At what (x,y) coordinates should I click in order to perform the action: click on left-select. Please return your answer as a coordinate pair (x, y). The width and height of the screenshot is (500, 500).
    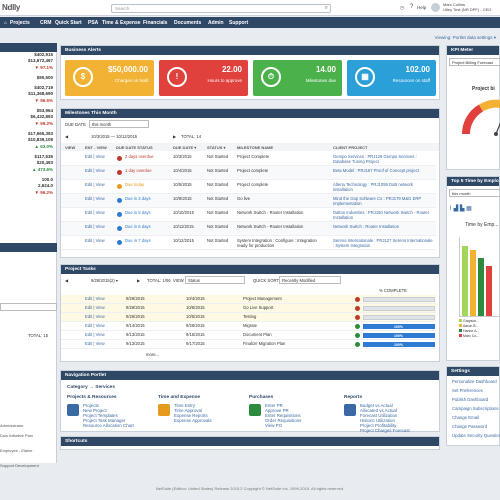
    Looking at the image, I should click on (28, 307).